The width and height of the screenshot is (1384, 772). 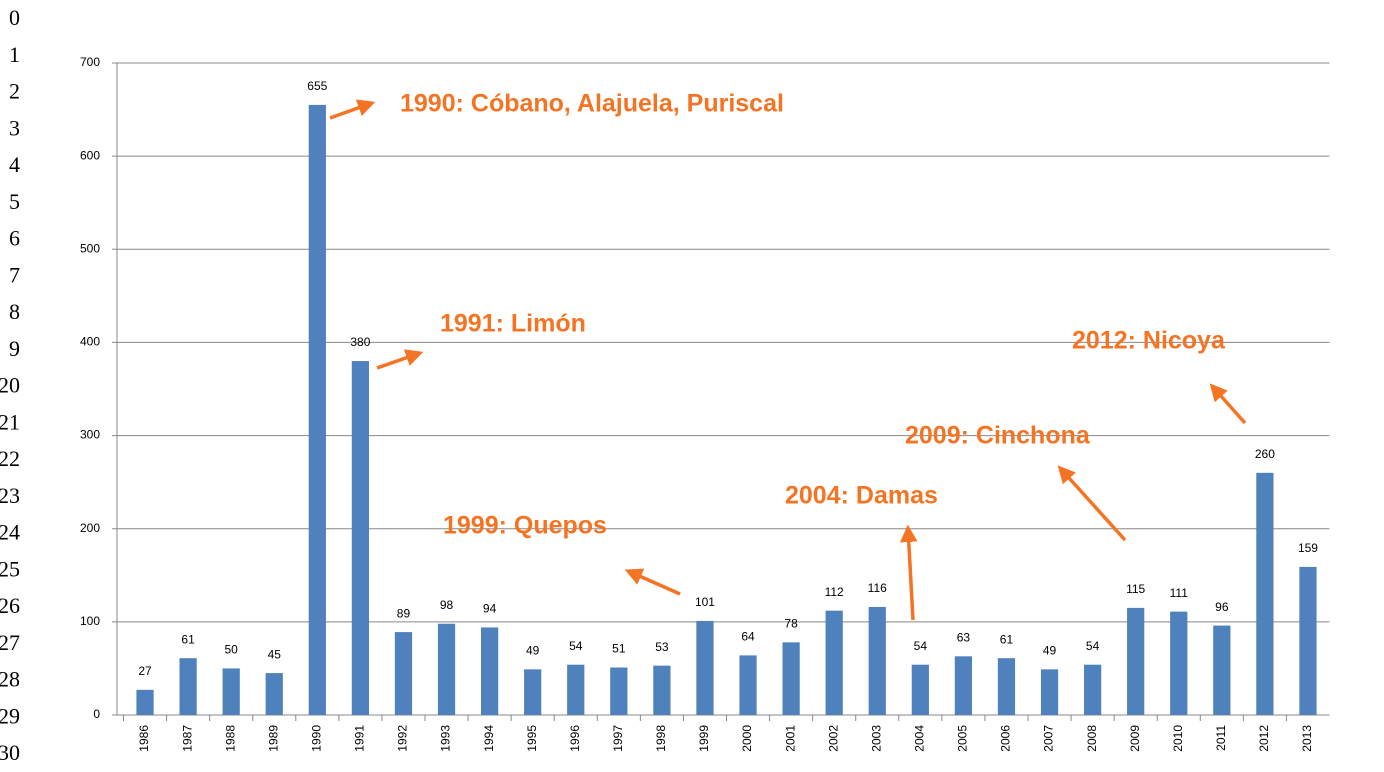 What do you see at coordinates (446, 738) in the screenshot?
I see `x-tick-label: 1993` at bounding box center [446, 738].